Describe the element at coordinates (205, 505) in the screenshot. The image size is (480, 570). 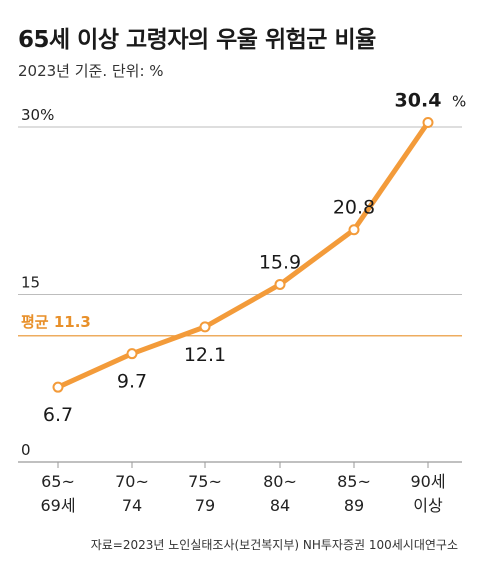
I see `x-tick-label: 79` at that location.